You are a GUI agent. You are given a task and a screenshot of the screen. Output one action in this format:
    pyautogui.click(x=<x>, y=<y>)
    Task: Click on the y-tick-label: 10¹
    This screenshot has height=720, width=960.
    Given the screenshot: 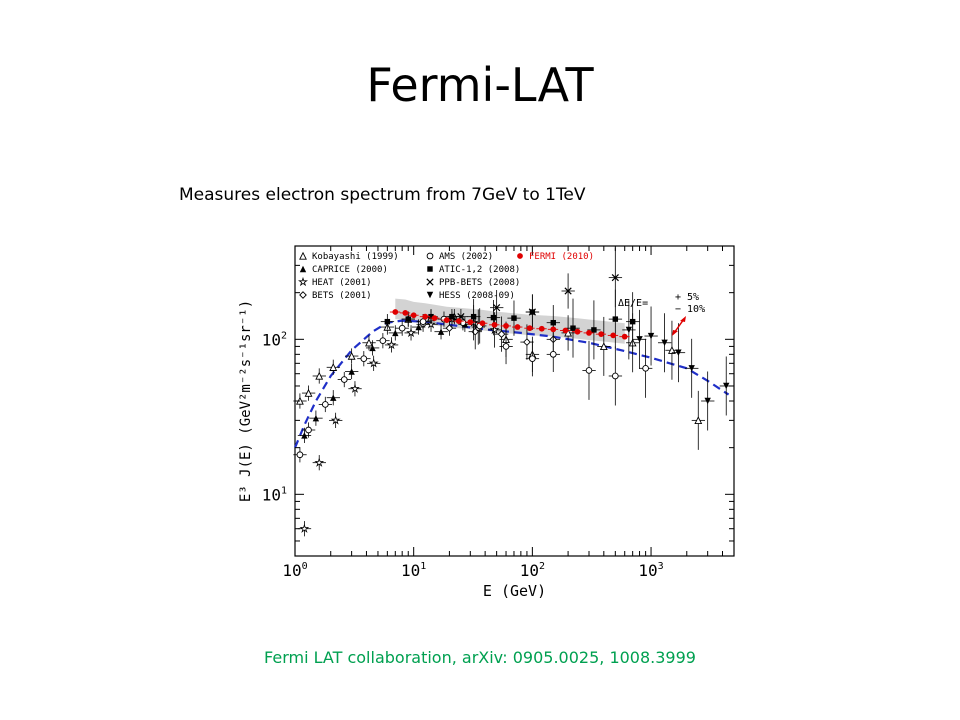 What is the action you would take?
    pyautogui.click(x=274, y=494)
    